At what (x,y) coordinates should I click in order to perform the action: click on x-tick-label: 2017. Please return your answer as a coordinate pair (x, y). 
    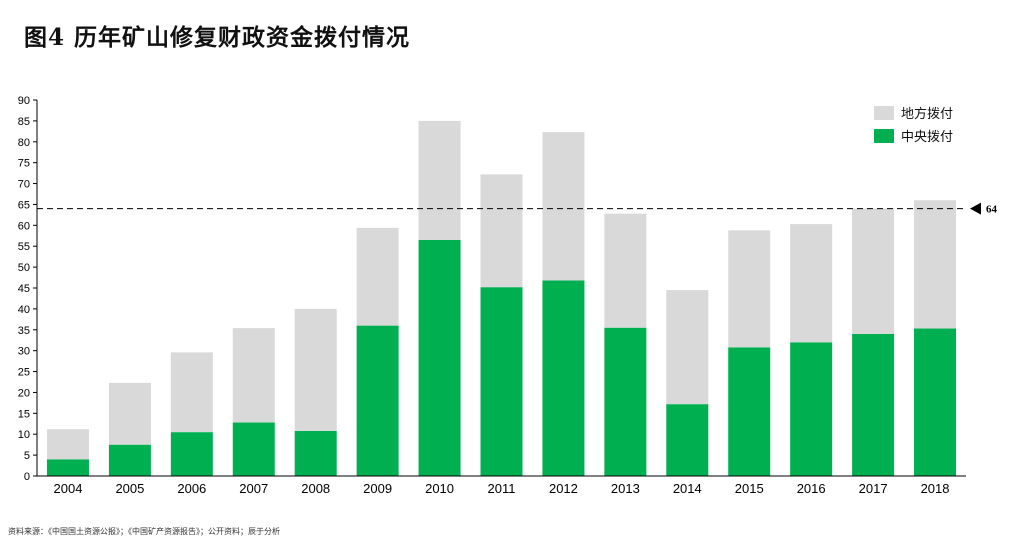
    Looking at the image, I should click on (873, 488).